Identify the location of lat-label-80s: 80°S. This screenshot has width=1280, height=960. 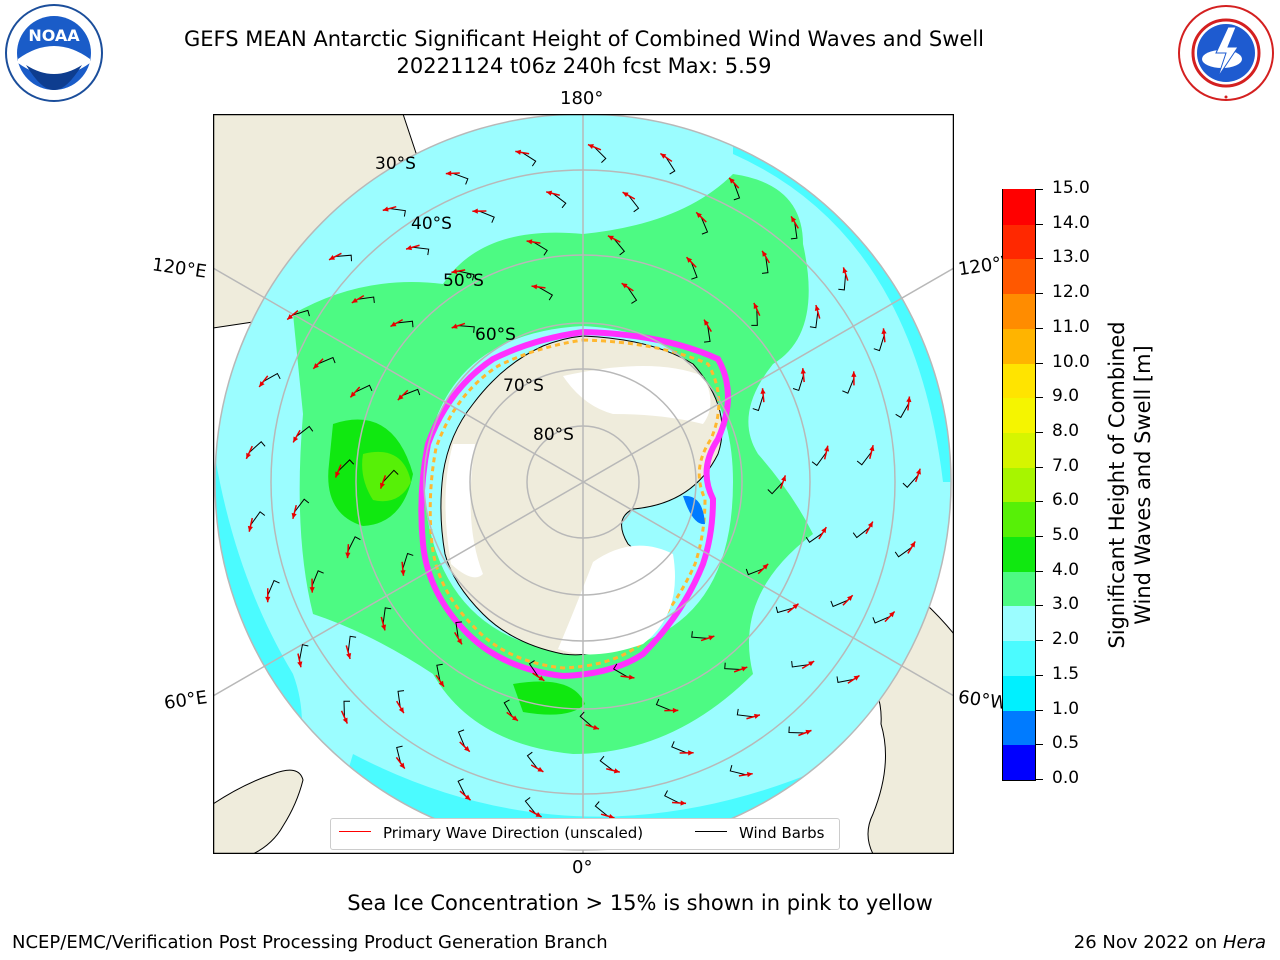
(553, 435).